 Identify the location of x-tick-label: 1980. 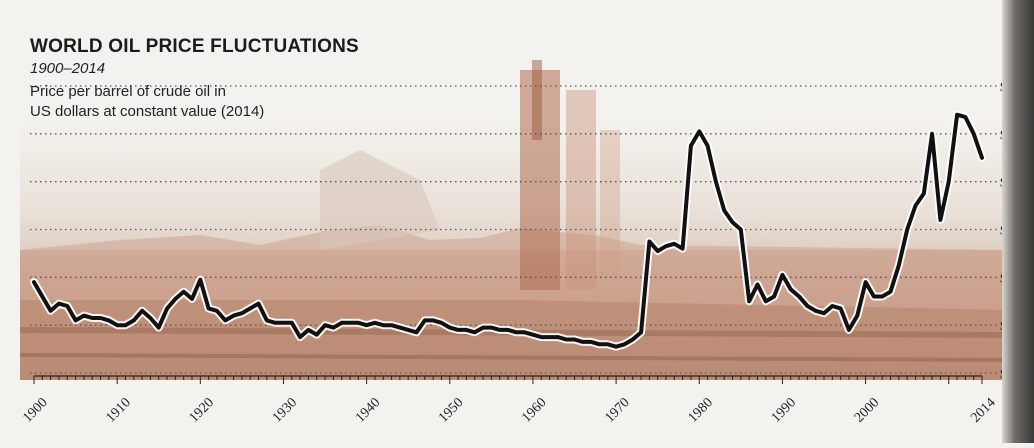
(701, 410).